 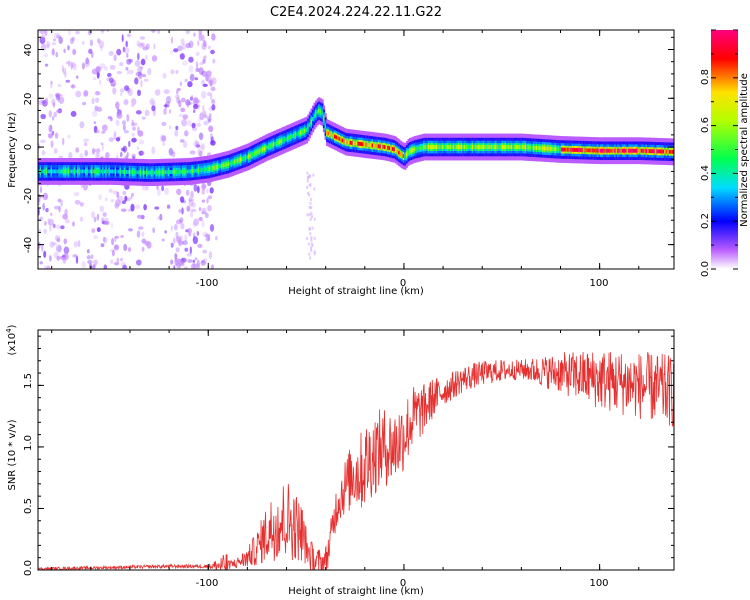 What do you see at coordinates (12, 454) in the screenshot?
I see `snr-y-axis-label: SNR (10 * v/v)` at bounding box center [12, 454].